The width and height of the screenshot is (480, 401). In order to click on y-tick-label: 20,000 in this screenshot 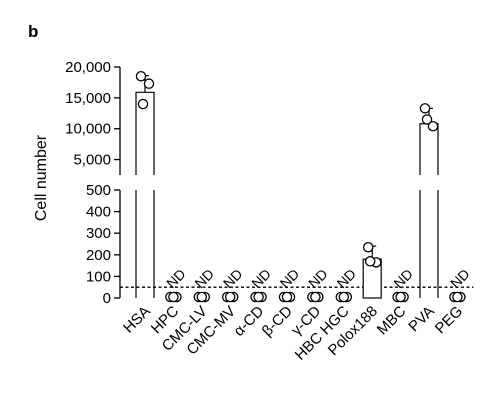, I will do `click(88, 67)`.